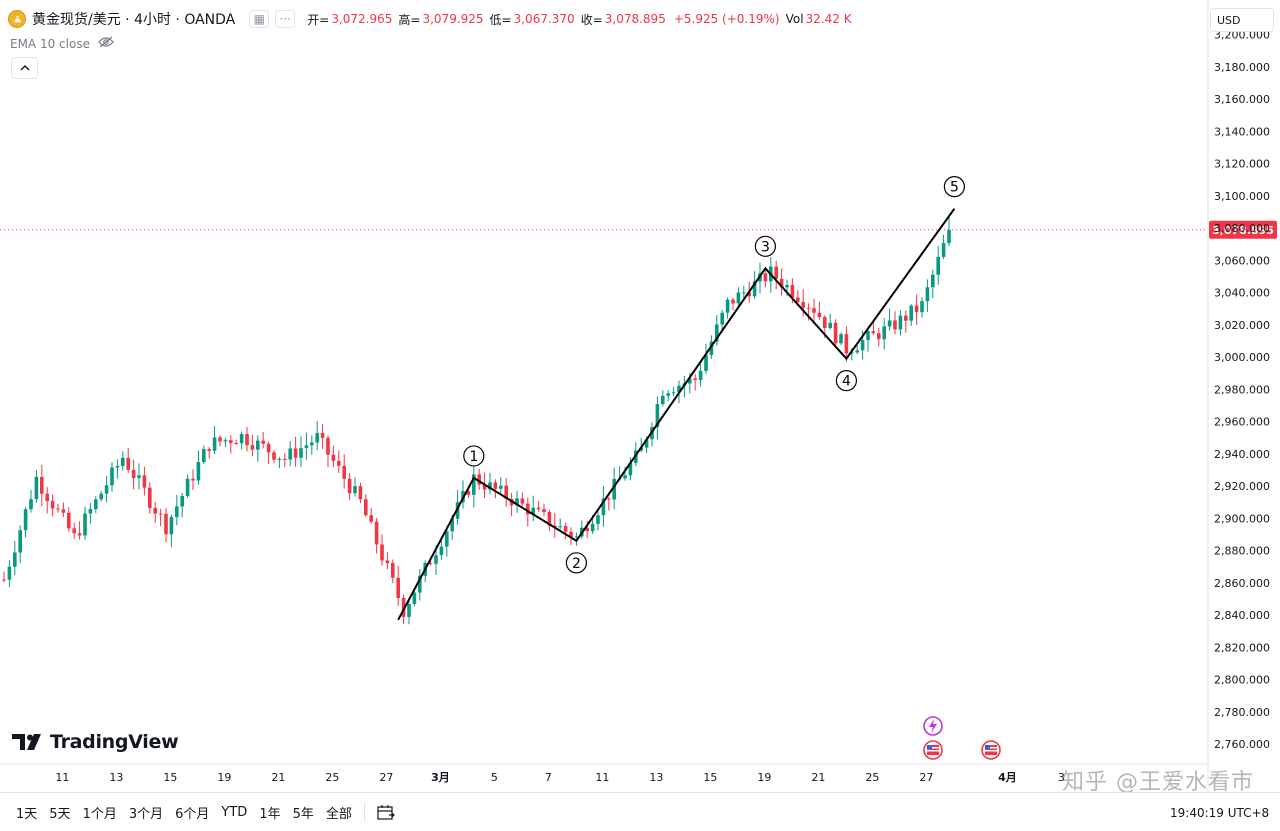 This screenshot has height=831, width=1280. What do you see at coordinates (1229, 20) in the screenshot?
I see `currency-label: USD` at bounding box center [1229, 20].